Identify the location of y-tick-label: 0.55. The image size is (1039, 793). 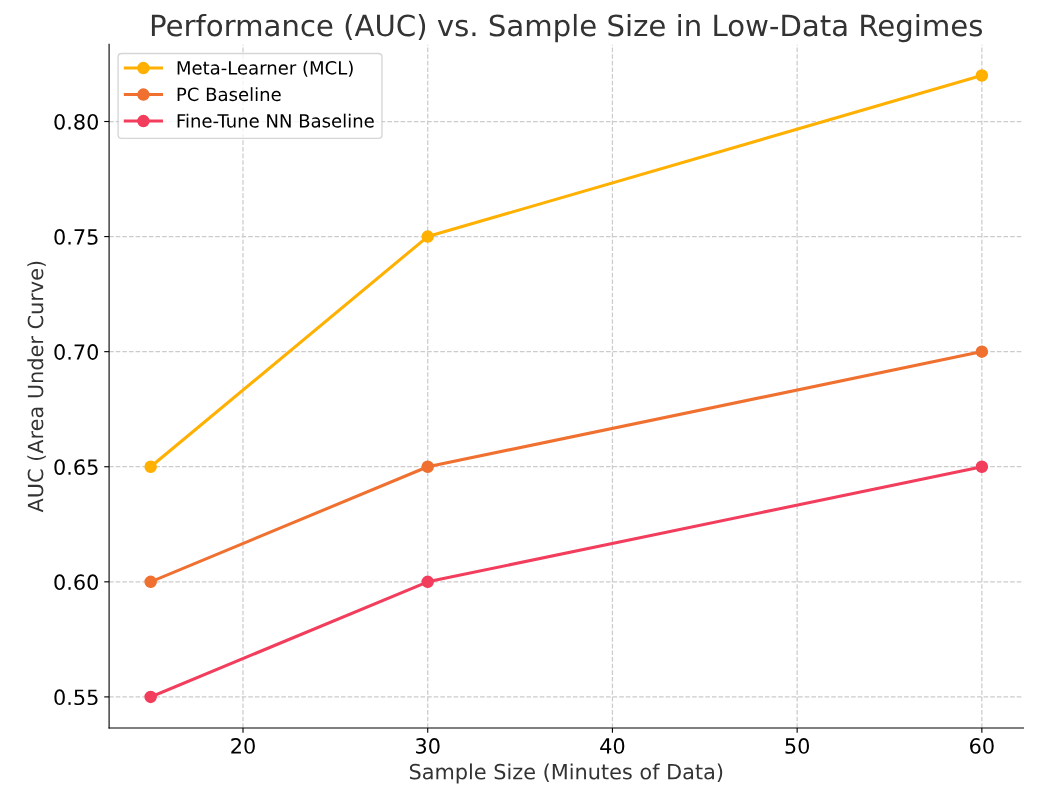
(76, 697).